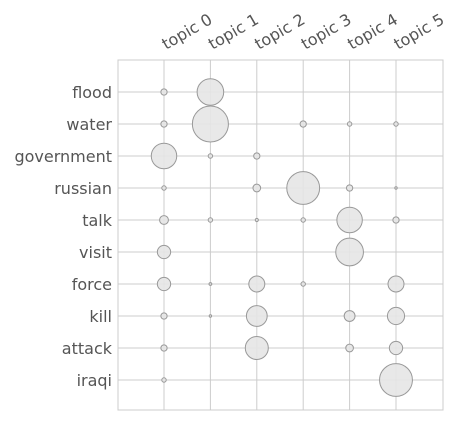 The width and height of the screenshot is (465, 421). Describe the element at coordinates (83, 188) in the screenshot. I see `y-tick-label-russian: russian` at that location.